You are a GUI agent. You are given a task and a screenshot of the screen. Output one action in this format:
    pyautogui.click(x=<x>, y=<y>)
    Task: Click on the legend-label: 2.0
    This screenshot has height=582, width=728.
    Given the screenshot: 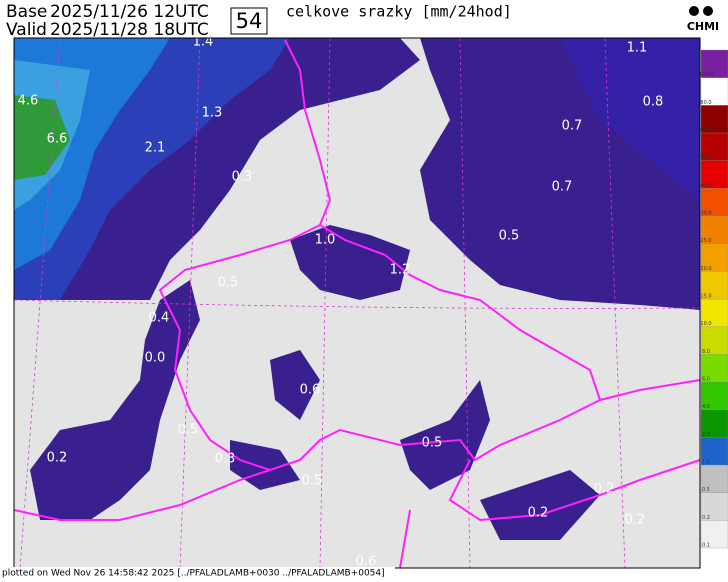 What is the action you would take?
    pyautogui.click(x=706, y=435)
    